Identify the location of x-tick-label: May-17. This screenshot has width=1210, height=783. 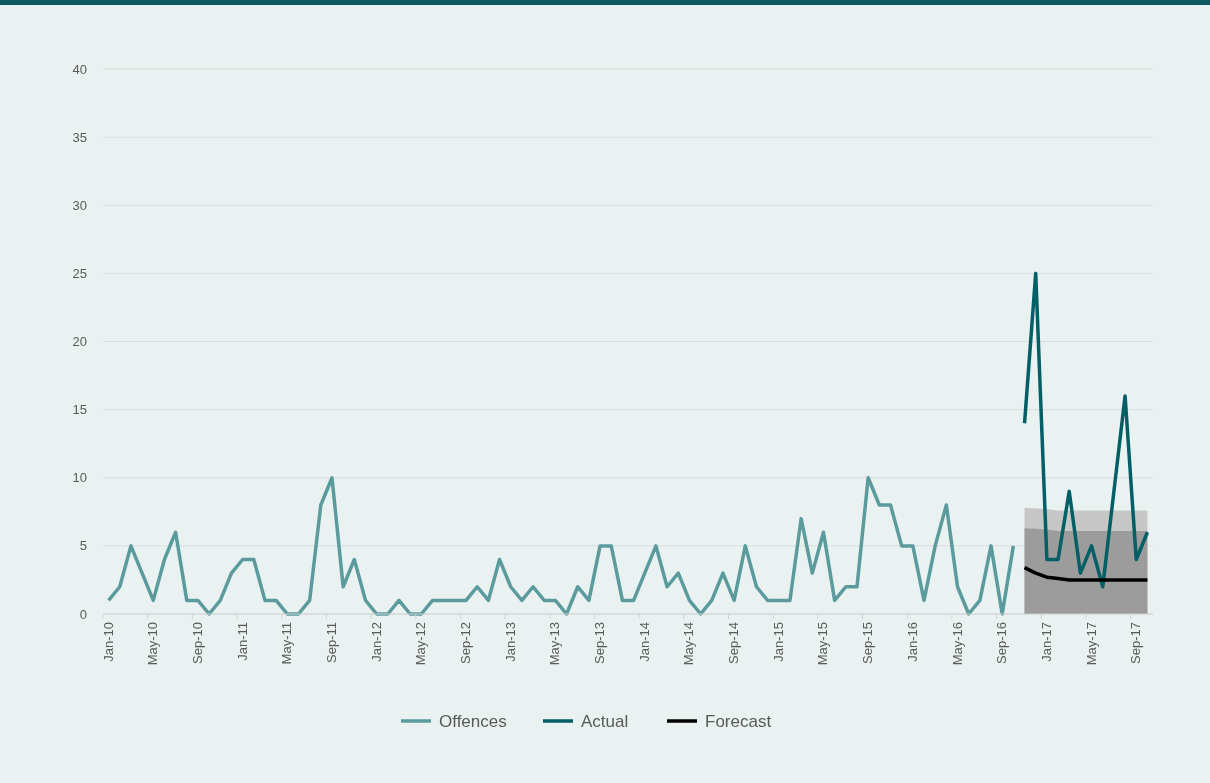
(1091, 644).